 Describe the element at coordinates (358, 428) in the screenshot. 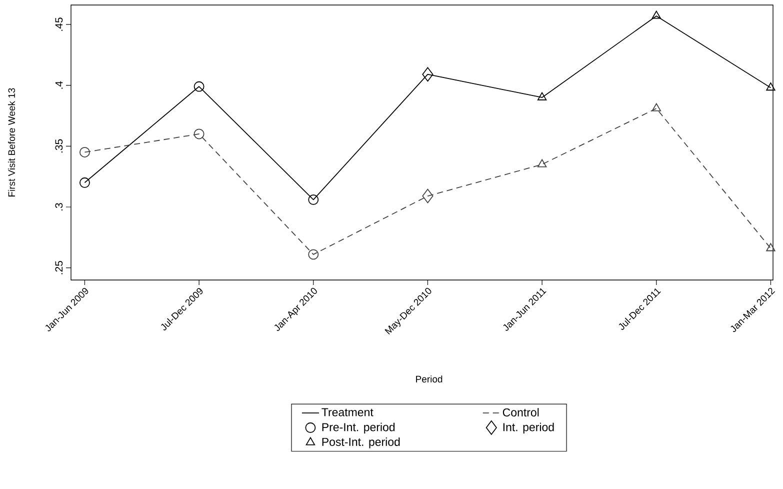

I see `legend-label: Pre-Int. period` at that location.